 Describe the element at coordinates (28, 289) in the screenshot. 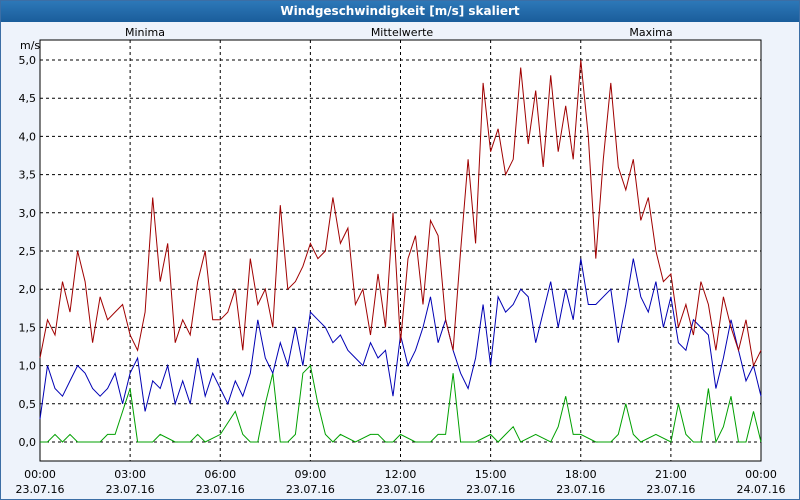

I see `y-tick-label: 2,0` at that location.